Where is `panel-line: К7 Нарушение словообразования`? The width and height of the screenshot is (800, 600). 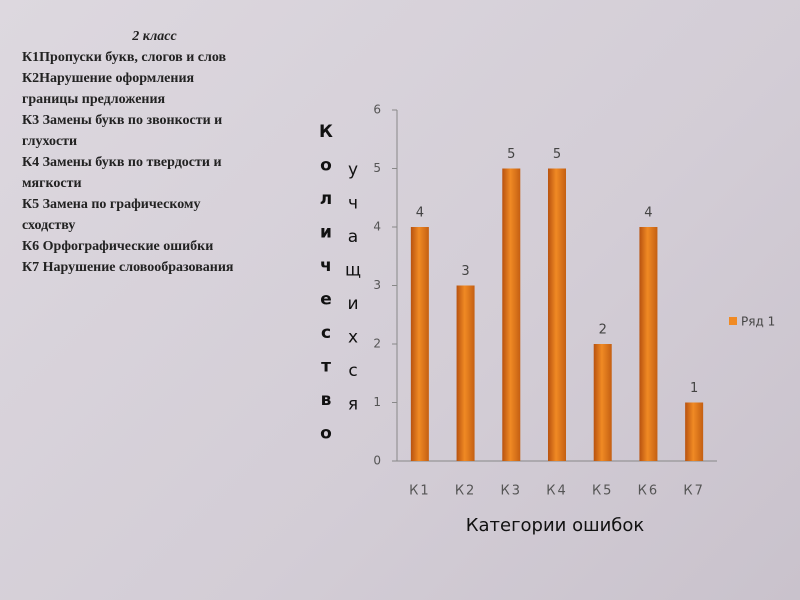
panel-line: К7 Нарушение словообразования is located at coordinates (128, 267).